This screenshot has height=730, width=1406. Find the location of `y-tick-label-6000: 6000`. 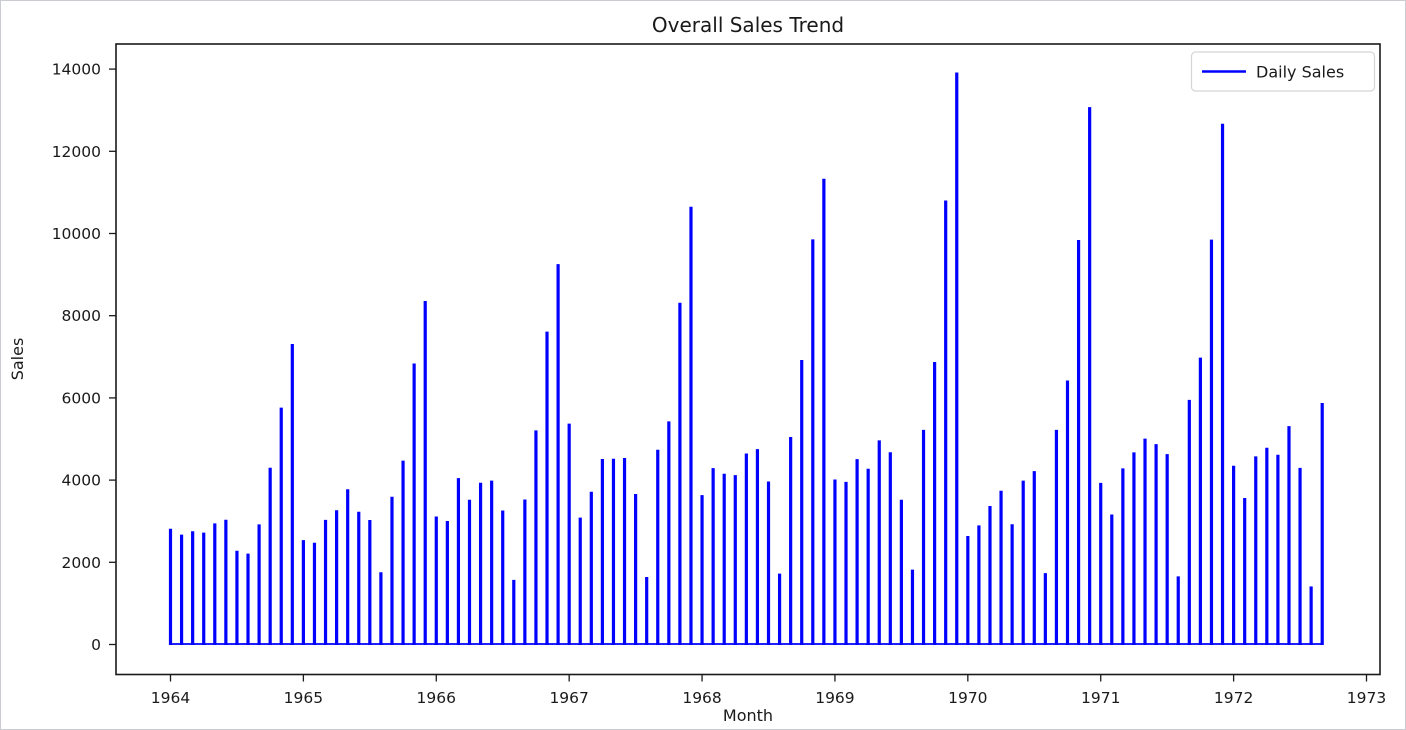

y-tick-label-6000: 6000 is located at coordinates (81, 398).